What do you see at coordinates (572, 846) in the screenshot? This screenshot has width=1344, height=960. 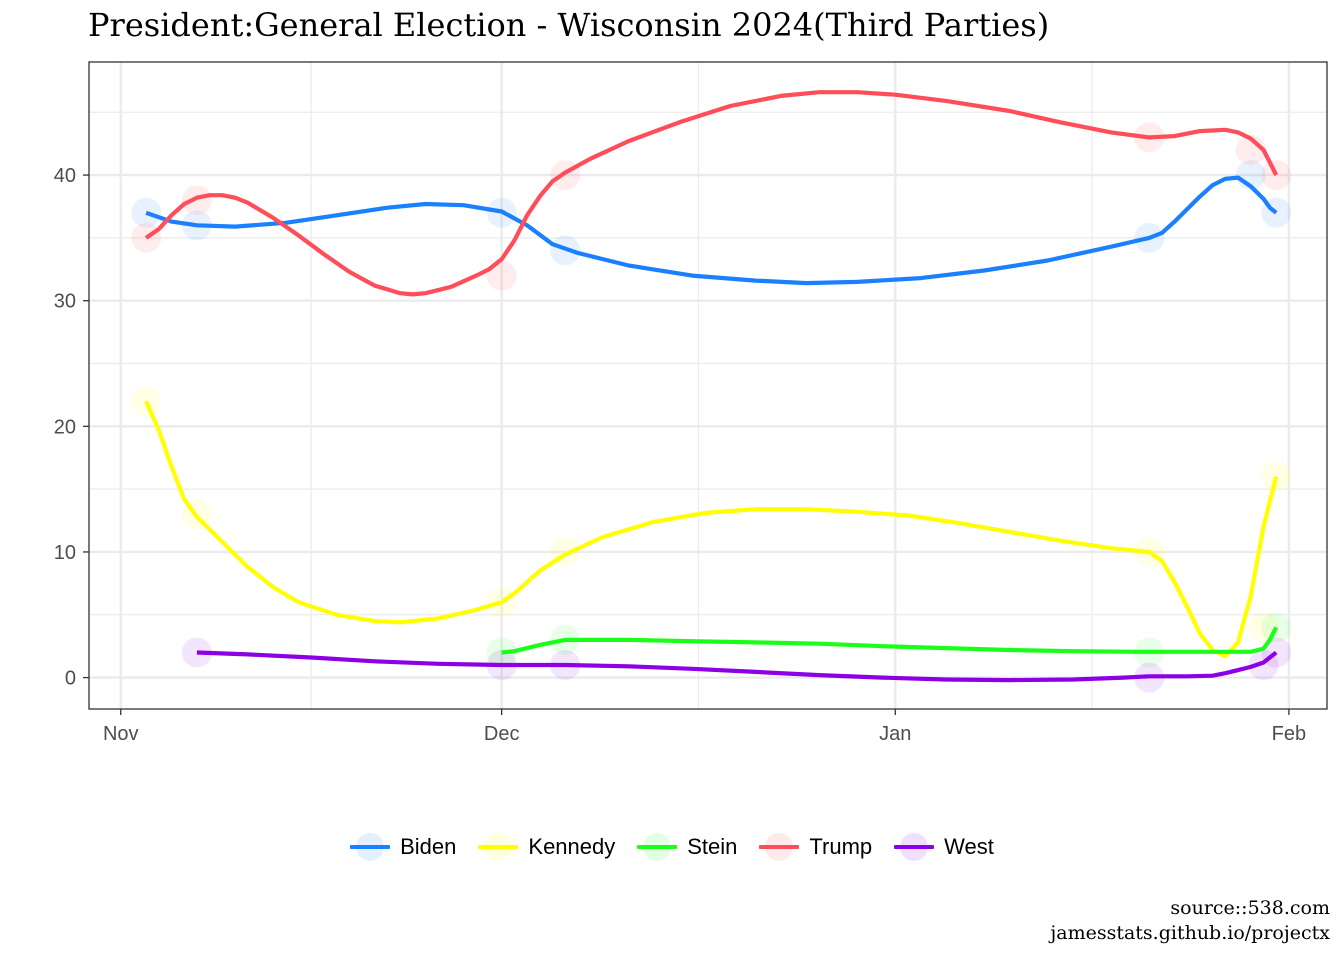 I see `legend-label-kennedy: Kennedy` at bounding box center [572, 846].